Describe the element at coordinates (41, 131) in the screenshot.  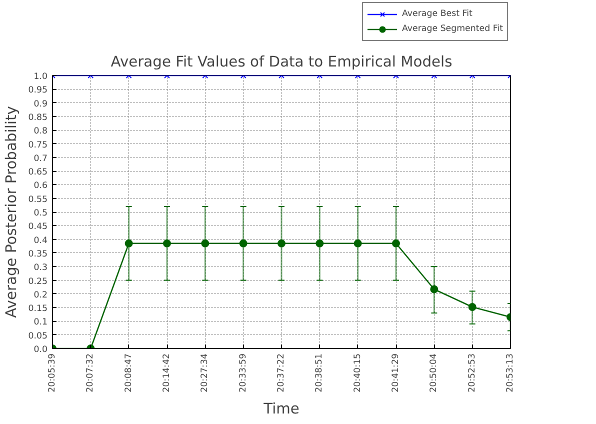
I see `y-tick-label: 0.8` at that location.